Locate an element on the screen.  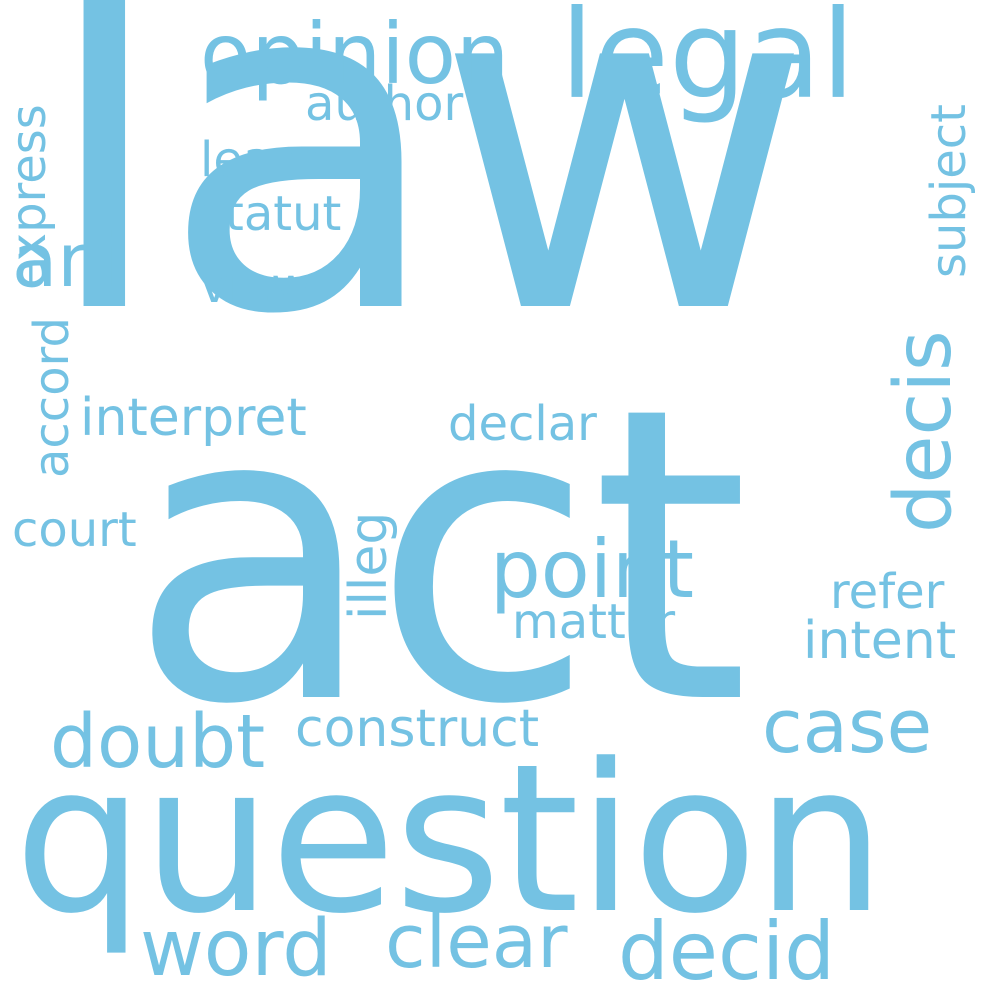
word-doubt: doubt is located at coordinates (158, 742).